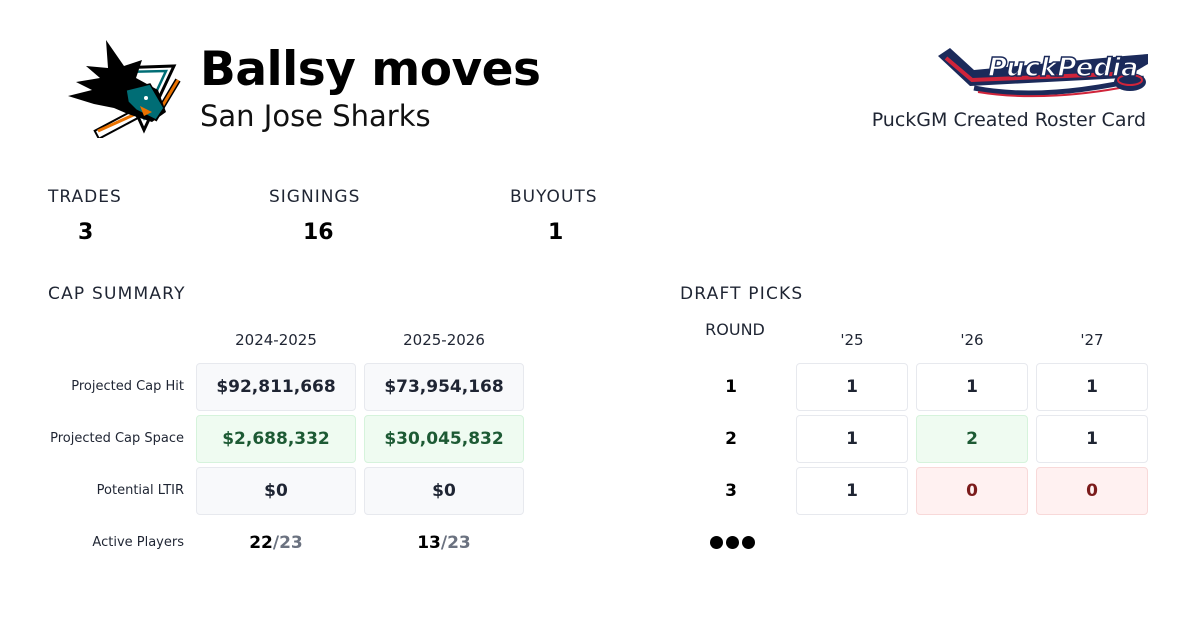 Image resolution: width=1200 pixels, height=630 pixels. What do you see at coordinates (276, 439) in the screenshot?
I see `cap-space-2024: $2,688,332` at bounding box center [276, 439].